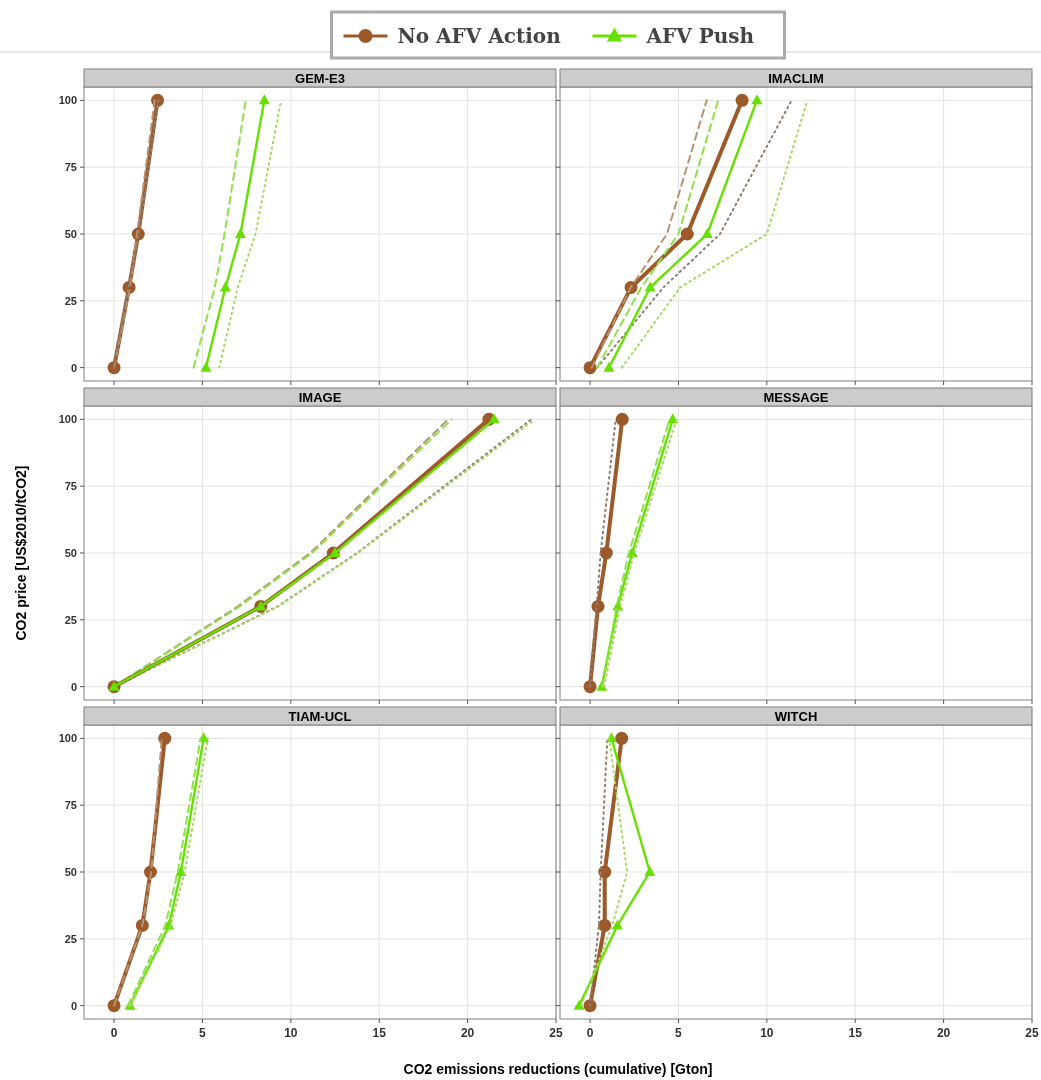  What do you see at coordinates (796, 78) in the screenshot?
I see `chart-title: IMACLIM` at bounding box center [796, 78].